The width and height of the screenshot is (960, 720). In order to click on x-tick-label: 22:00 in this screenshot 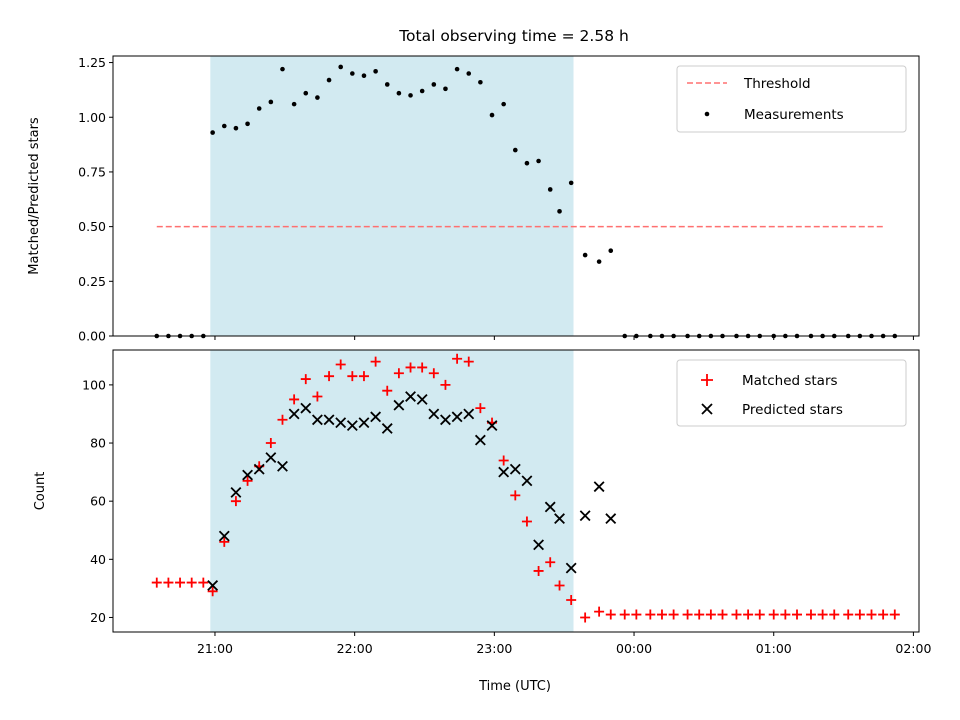, I will do `click(355, 648)`.